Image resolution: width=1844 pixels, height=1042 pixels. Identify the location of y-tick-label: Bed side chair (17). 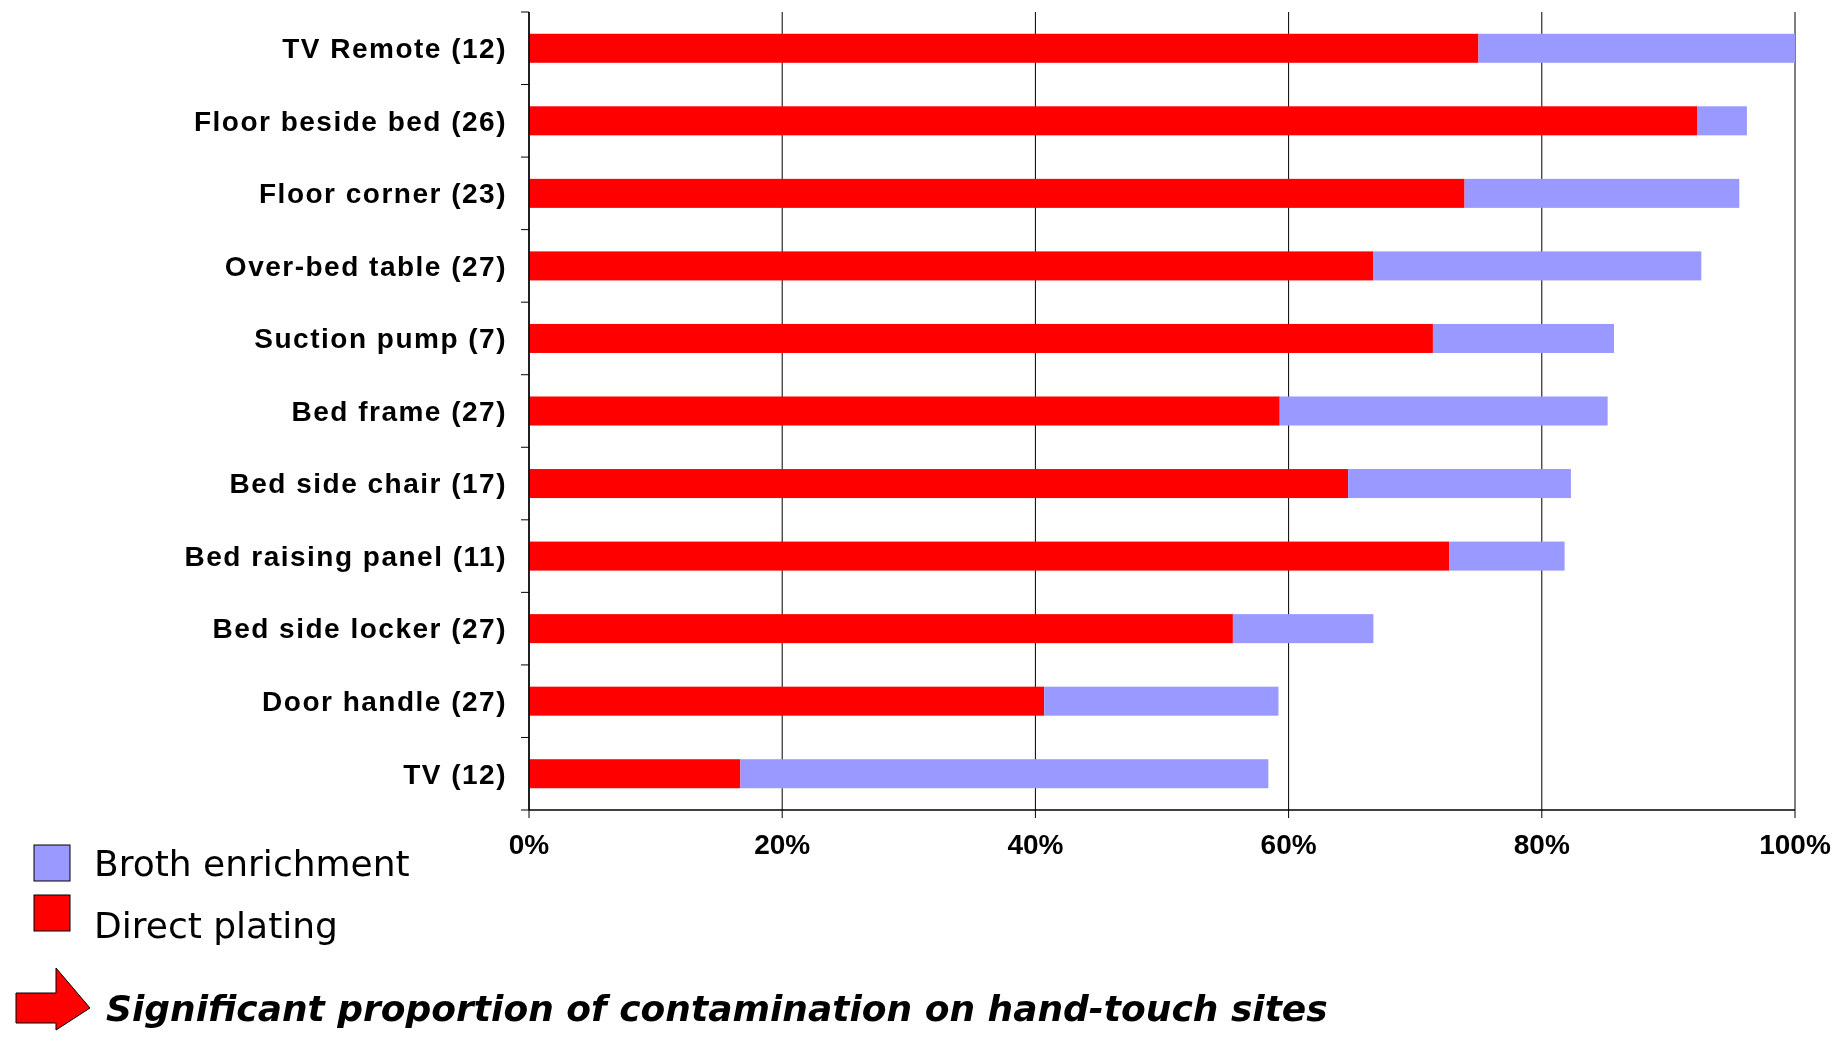
(368, 484).